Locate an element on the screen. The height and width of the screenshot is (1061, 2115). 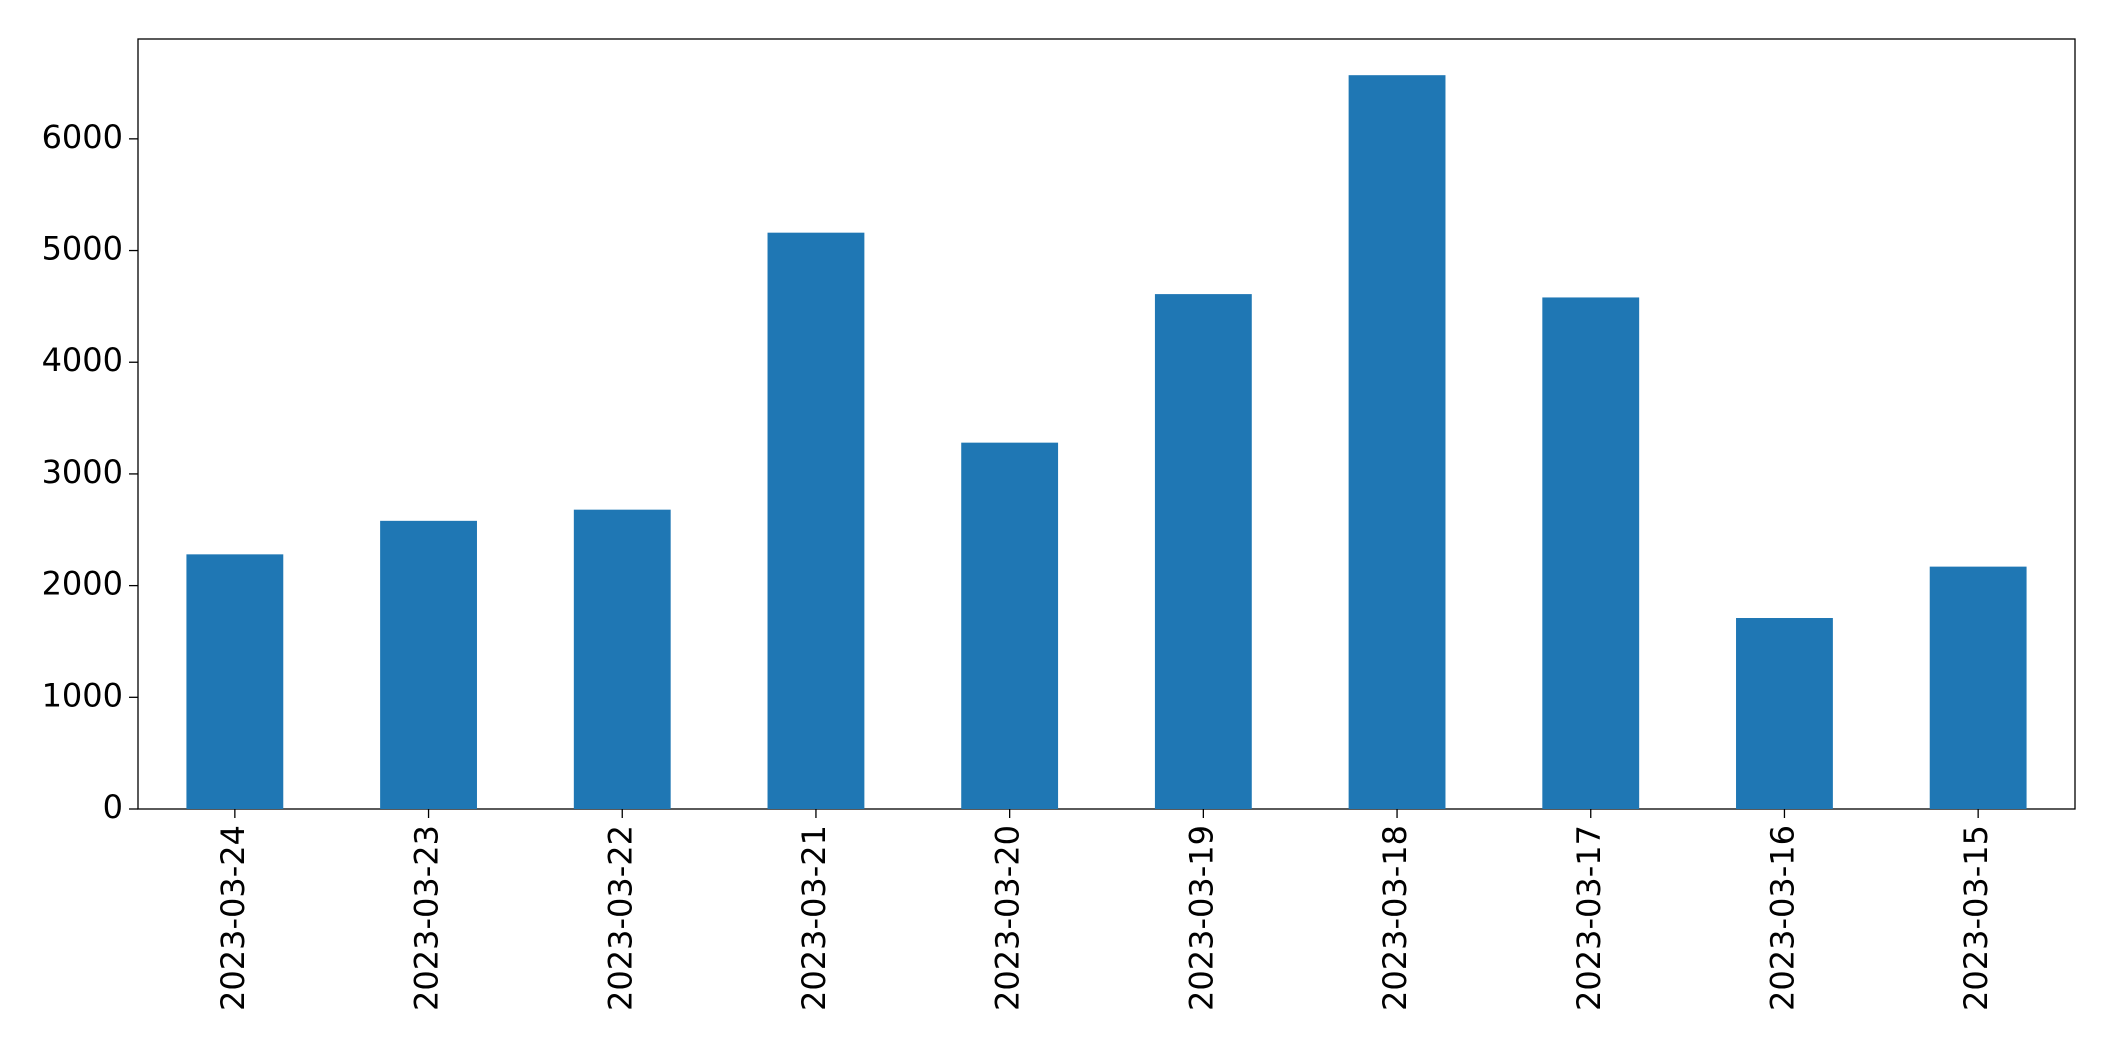
x-tick-label: 2023-03-17 is located at coordinates (1589, 918).